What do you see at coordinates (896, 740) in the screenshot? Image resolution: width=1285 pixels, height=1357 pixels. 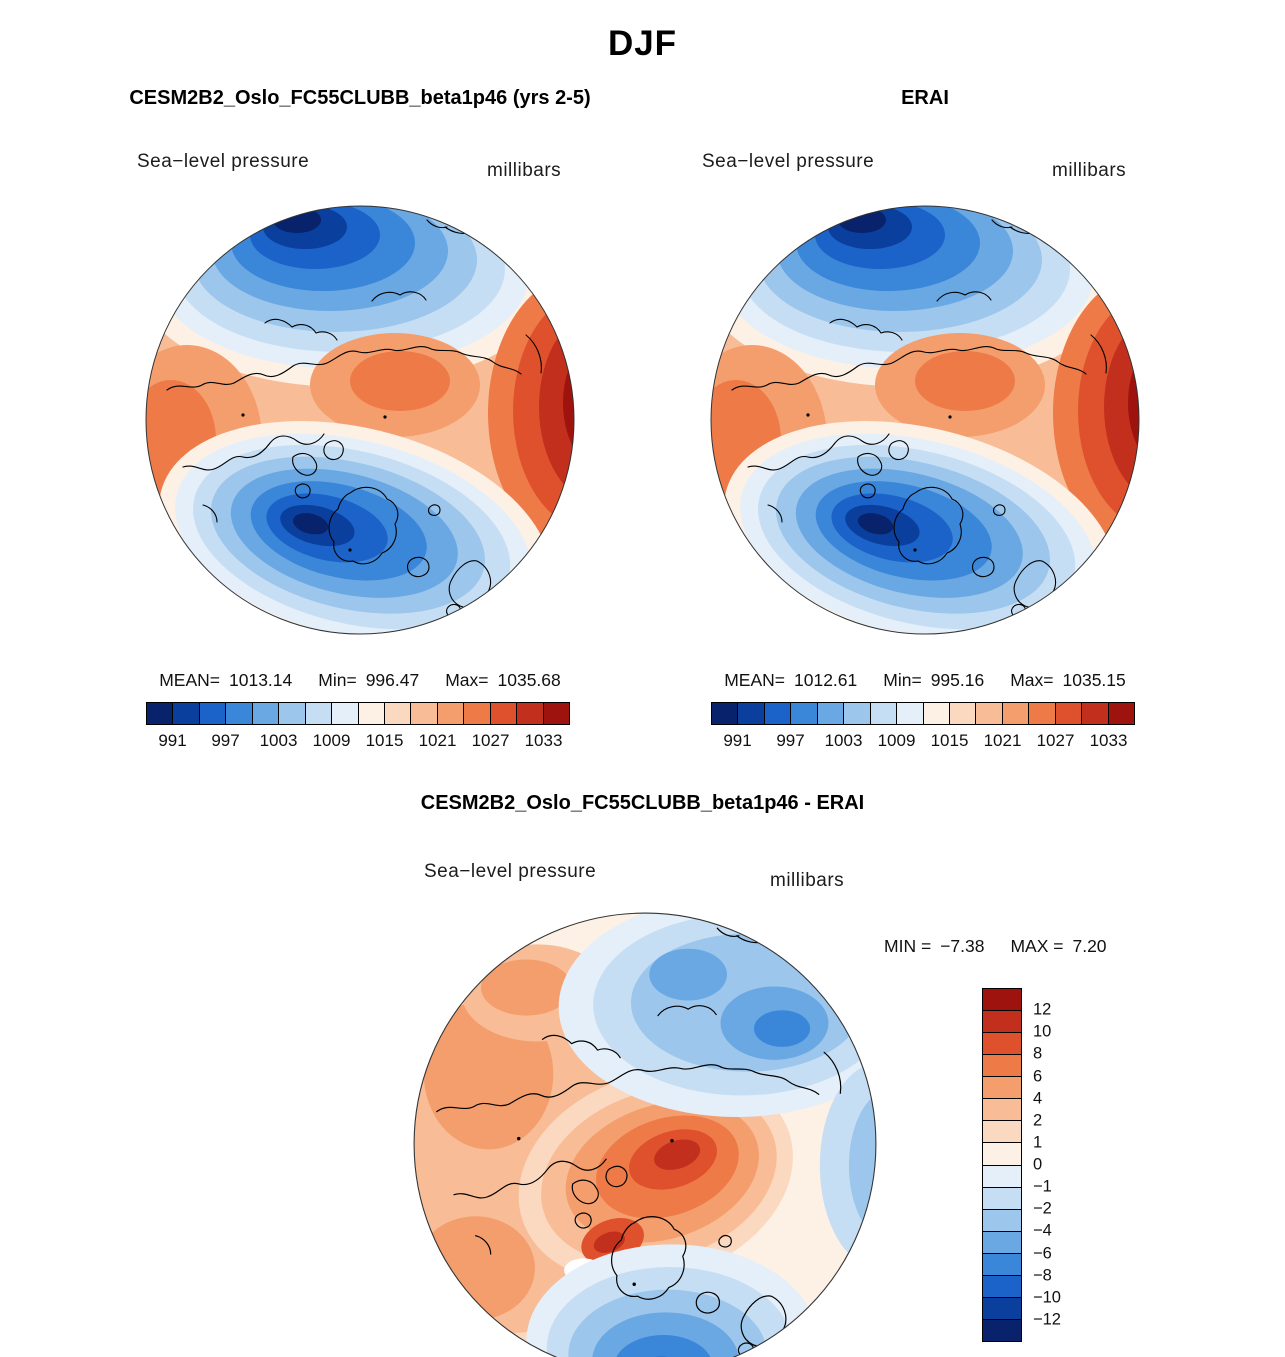 I see `colorbar-tick-label: 1009` at bounding box center [896, 740].